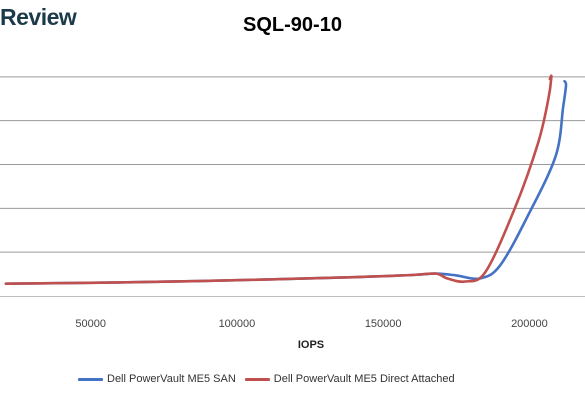 The height and width of the screenshot is (401, 585). I want to click on chart-title: SQL-90-10, so click(292, 25).